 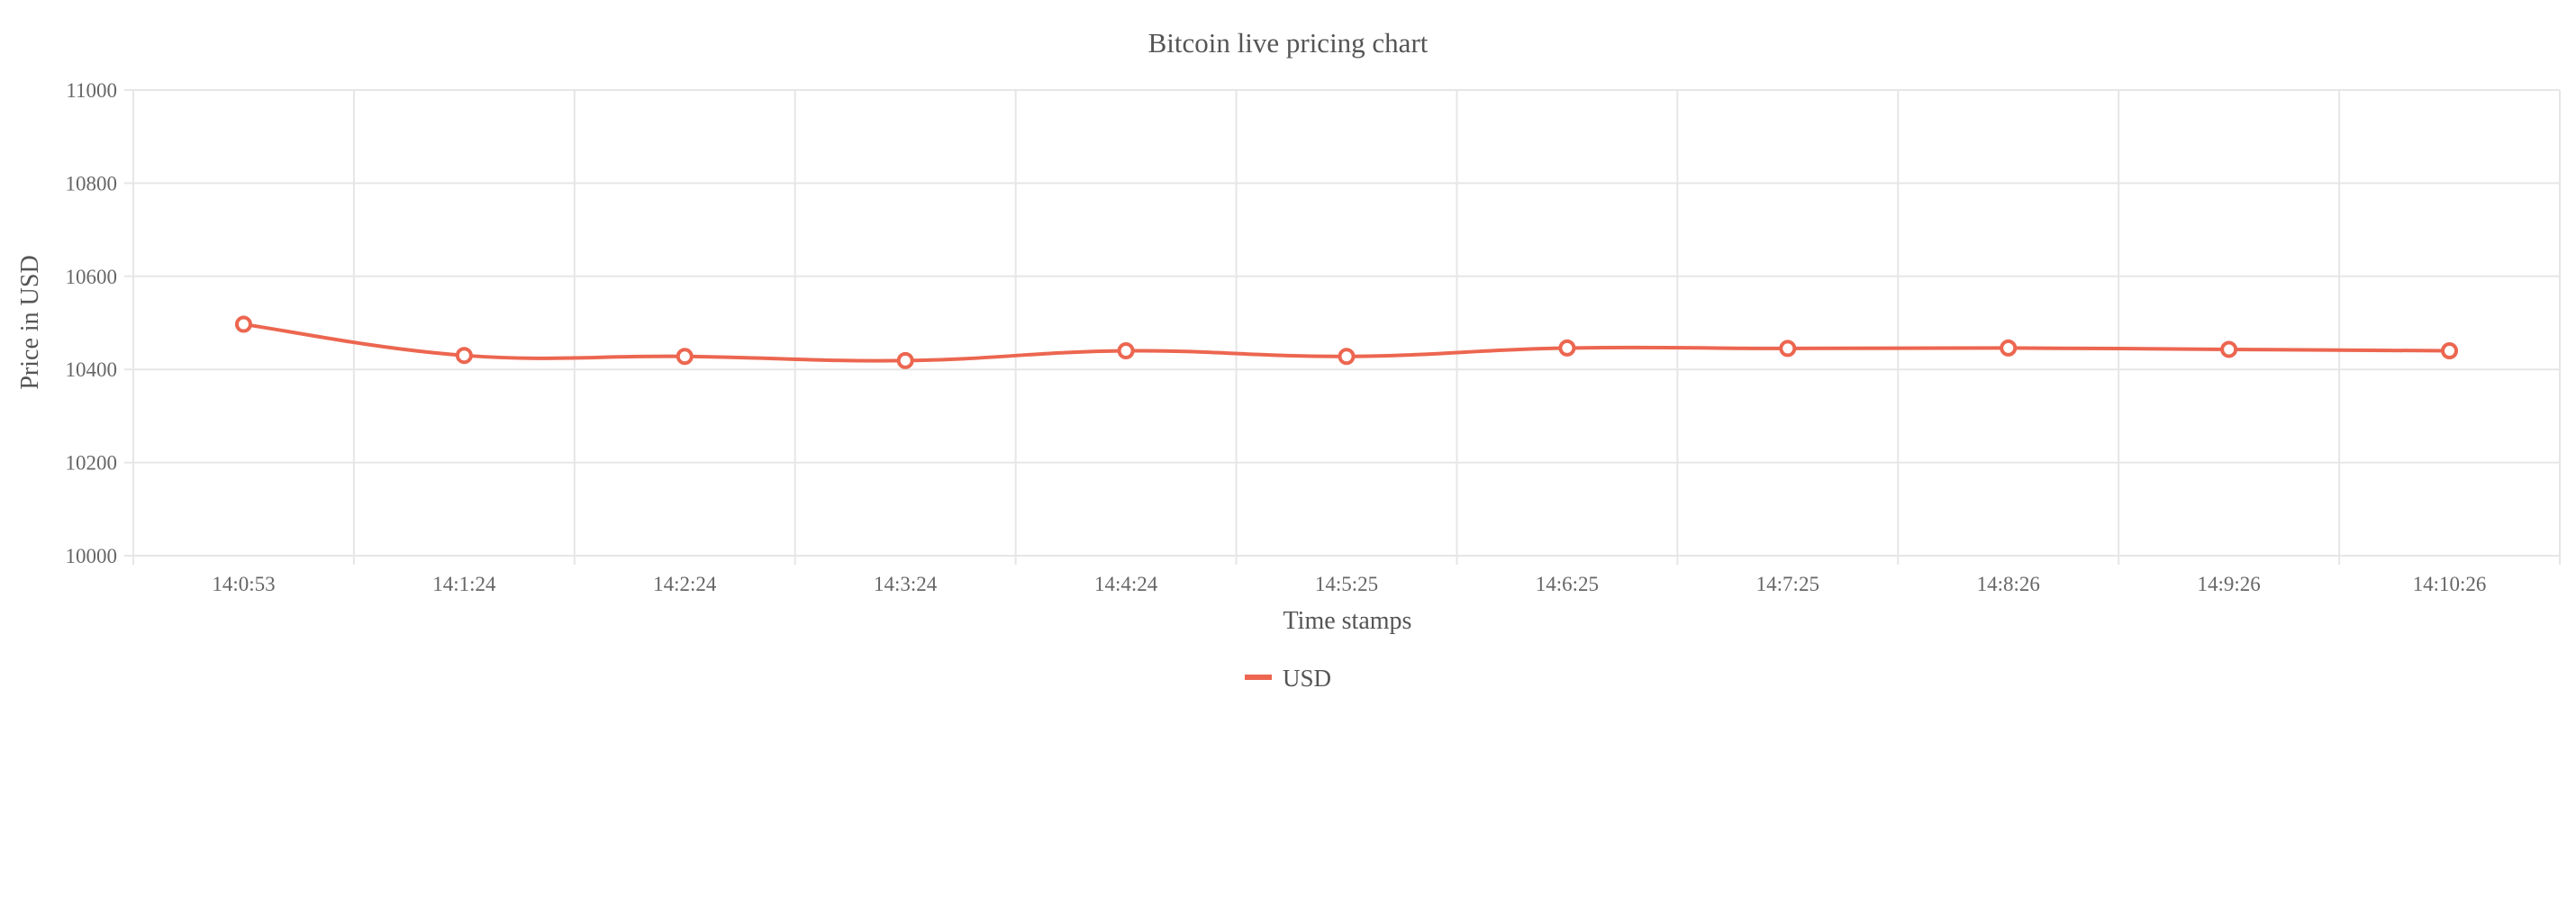 I want to click on x-tick-label: 14:3:24, so click(x=906, y=584).